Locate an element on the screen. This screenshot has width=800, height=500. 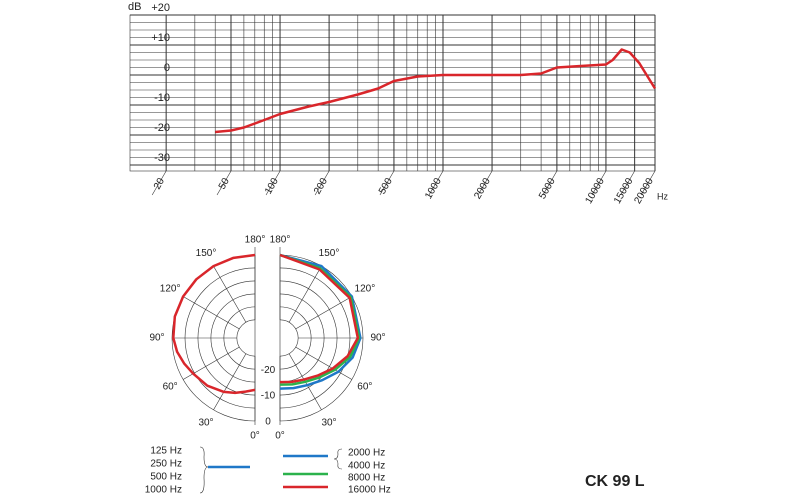
y-axis-label: dB is located at coordinates (134, 7).